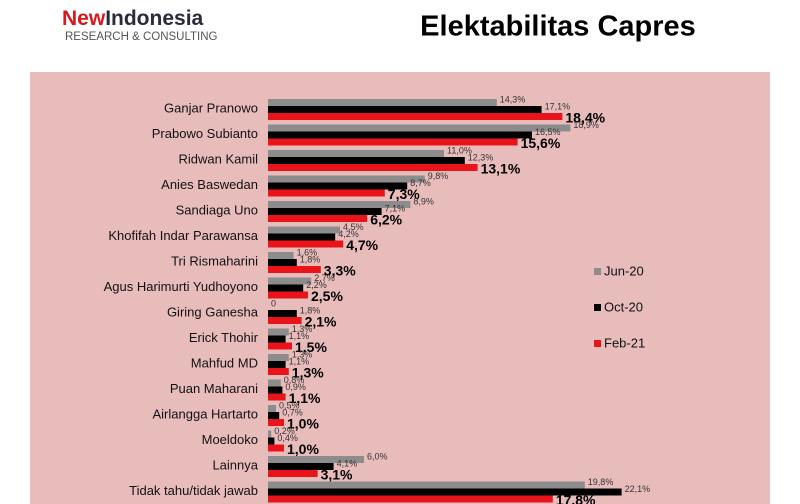  I want to click on category-label: Anies Baswedan, so click(209, 184).